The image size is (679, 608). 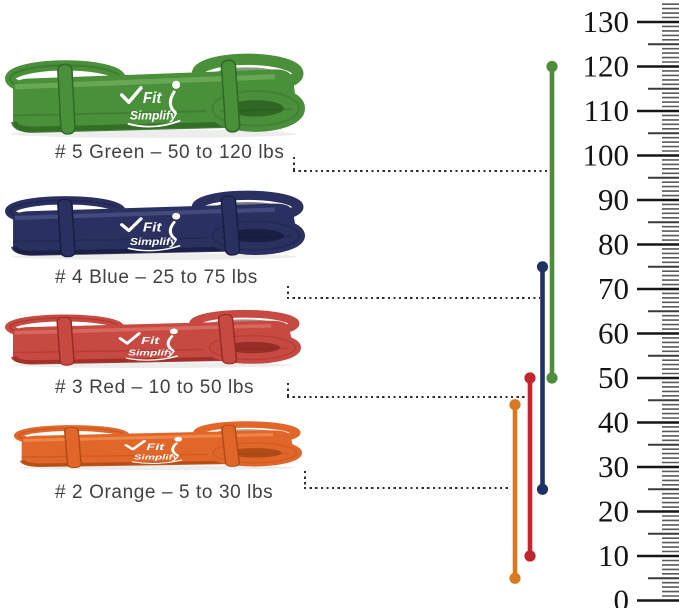 I want to click on range-line-4blue, so click(x=542, y=378).